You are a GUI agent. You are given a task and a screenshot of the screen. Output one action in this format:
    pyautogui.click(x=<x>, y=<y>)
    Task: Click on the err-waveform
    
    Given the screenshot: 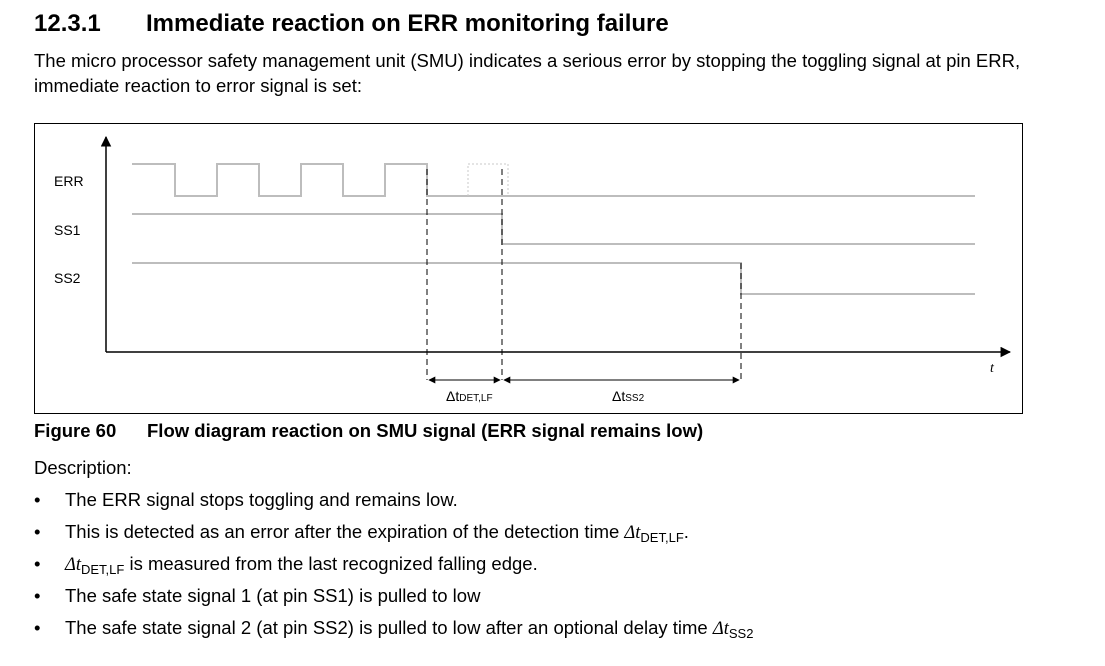 What is the action you would take?
    pyautogui.click(x=553, y=180)
    